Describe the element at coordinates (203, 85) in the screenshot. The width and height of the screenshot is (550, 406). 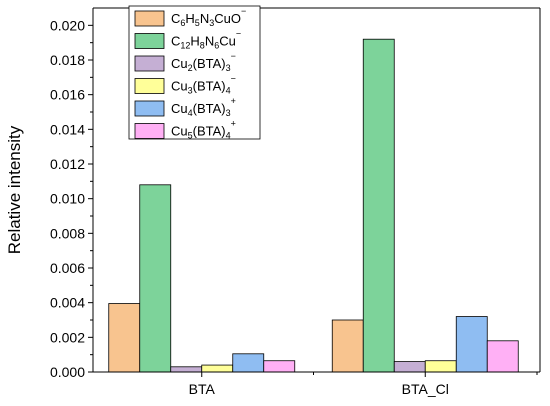
I see `legend-label: Cu3(BTA)4−` at that location.